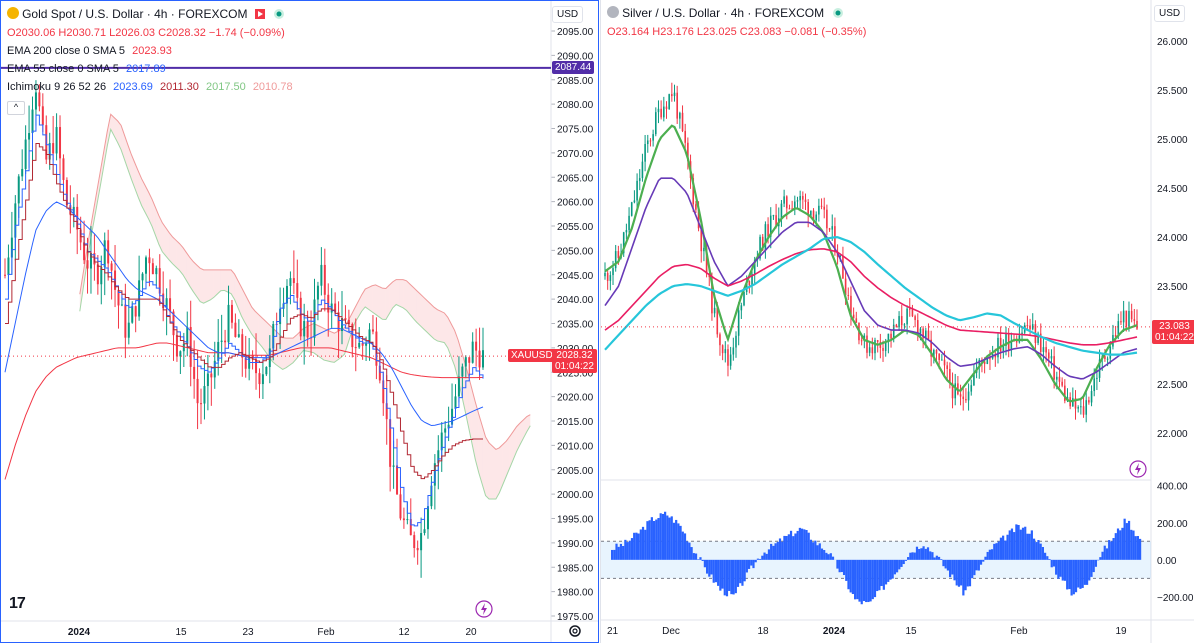 This screenshot has width=1194, height=643. What do you see at coordinates (871, 296) in the screenshot?
I see `silver-ema-slow-cyan-line` at bounding box center [871, 296].